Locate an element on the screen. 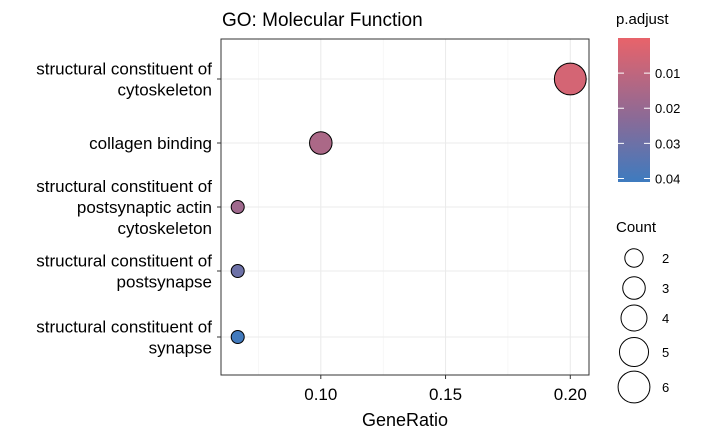  y-tick-label: structural constituent of cytoskeleton is located at coordinates (124, 80).